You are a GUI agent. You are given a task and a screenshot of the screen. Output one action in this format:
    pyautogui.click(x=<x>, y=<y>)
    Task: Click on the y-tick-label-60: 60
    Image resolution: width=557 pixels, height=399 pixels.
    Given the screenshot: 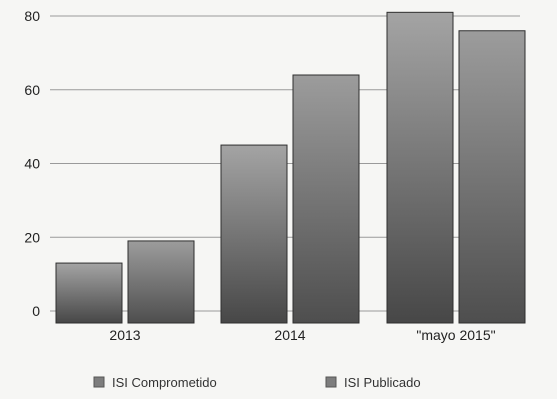 What is the action you would take?
    pyautogui.click(x=32, y=90)
    